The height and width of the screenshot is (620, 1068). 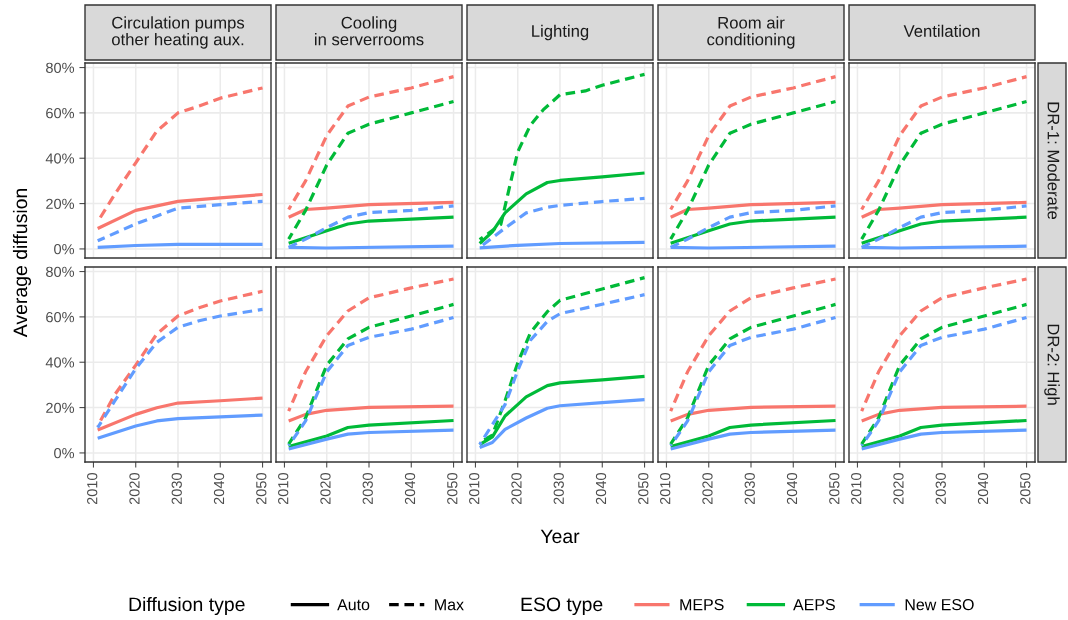 I want to click on y2-axis-title: DR-1: Moderate, so click(x=1053, y=161).